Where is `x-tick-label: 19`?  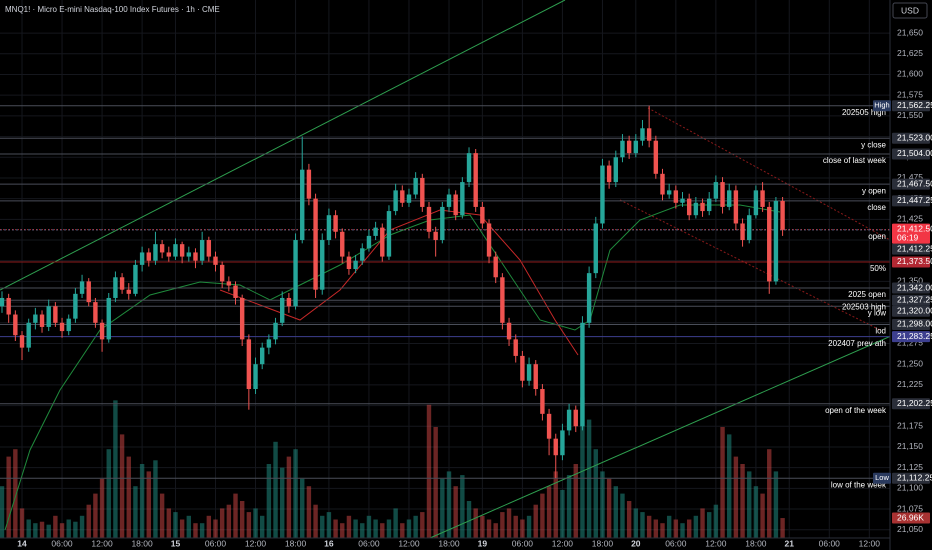
x-tick-label: 19 is located at coordinates (483, 543).